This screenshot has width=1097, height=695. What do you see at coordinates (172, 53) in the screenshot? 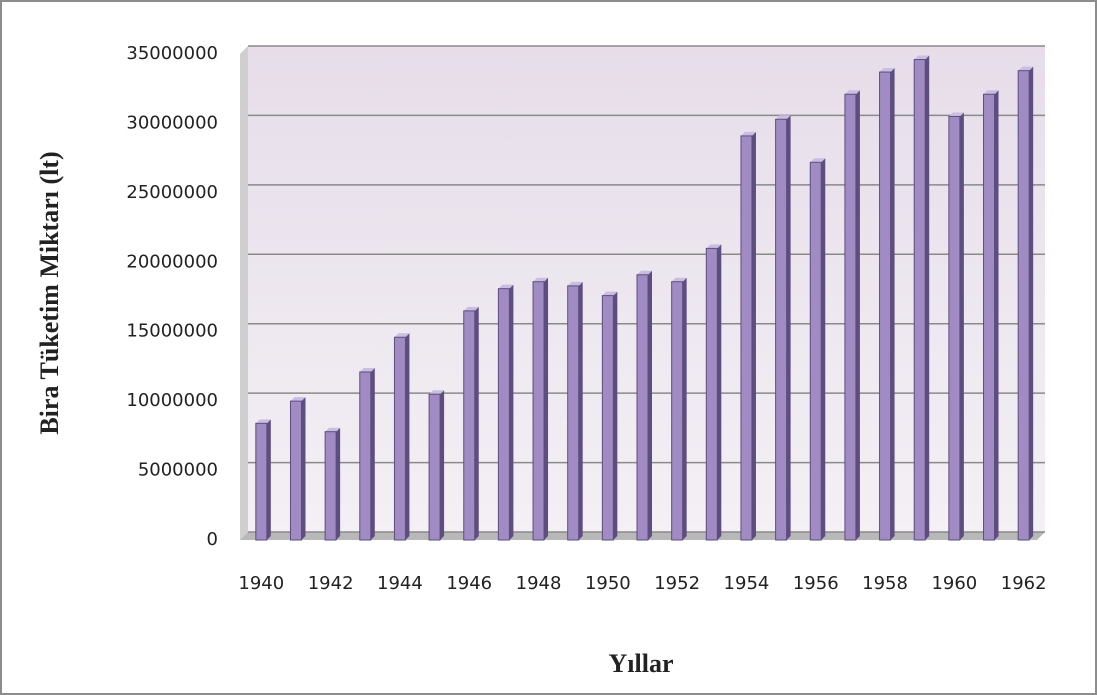
I see `y-tick-label: 35000000` at bounding box center [172, 53].